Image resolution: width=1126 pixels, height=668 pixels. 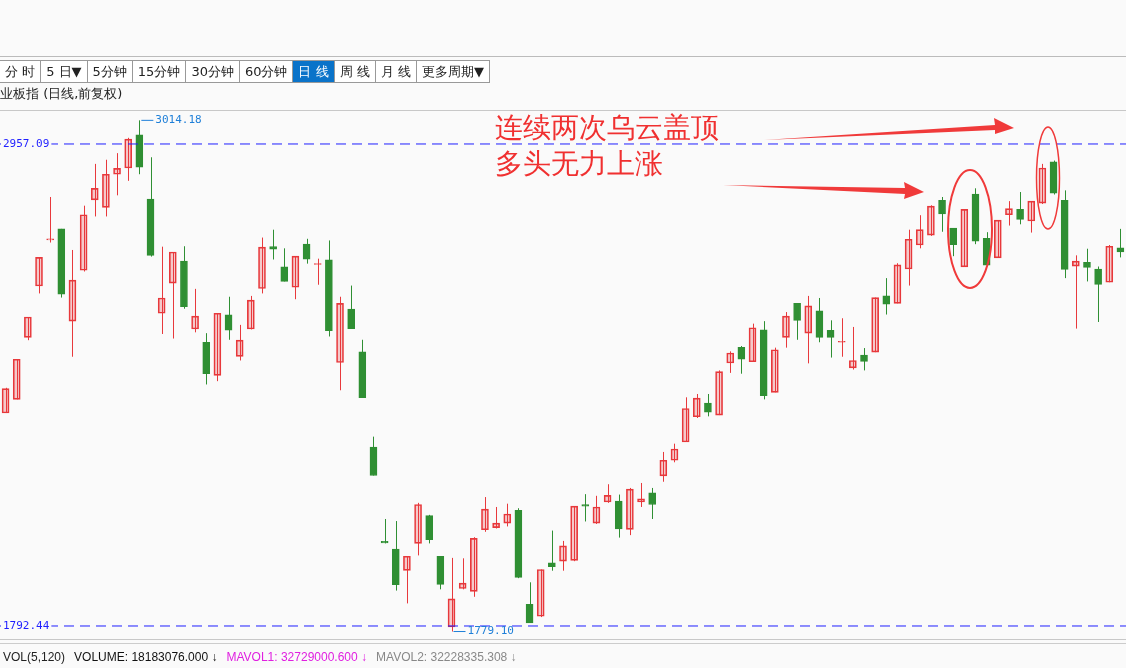 I want to click on text: MAVOL2: 32228335.308 ↓, so click(x=446, y=657).